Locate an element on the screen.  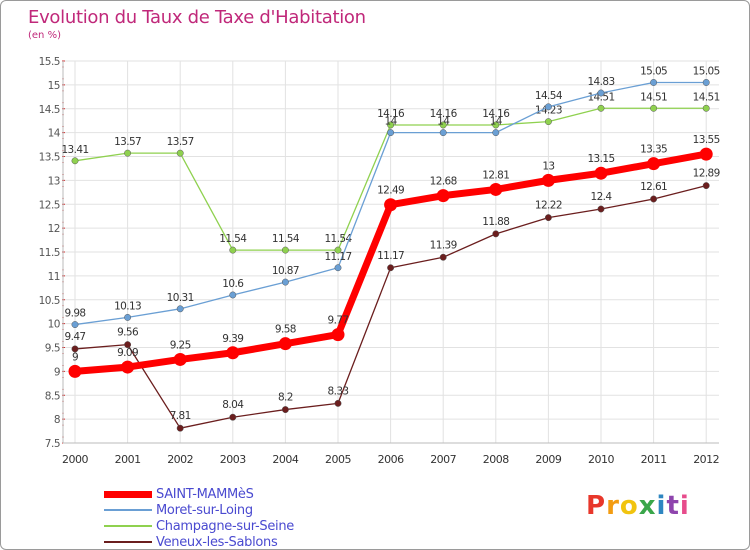
data-label: 9.98 is located at coordinates (75, 314).